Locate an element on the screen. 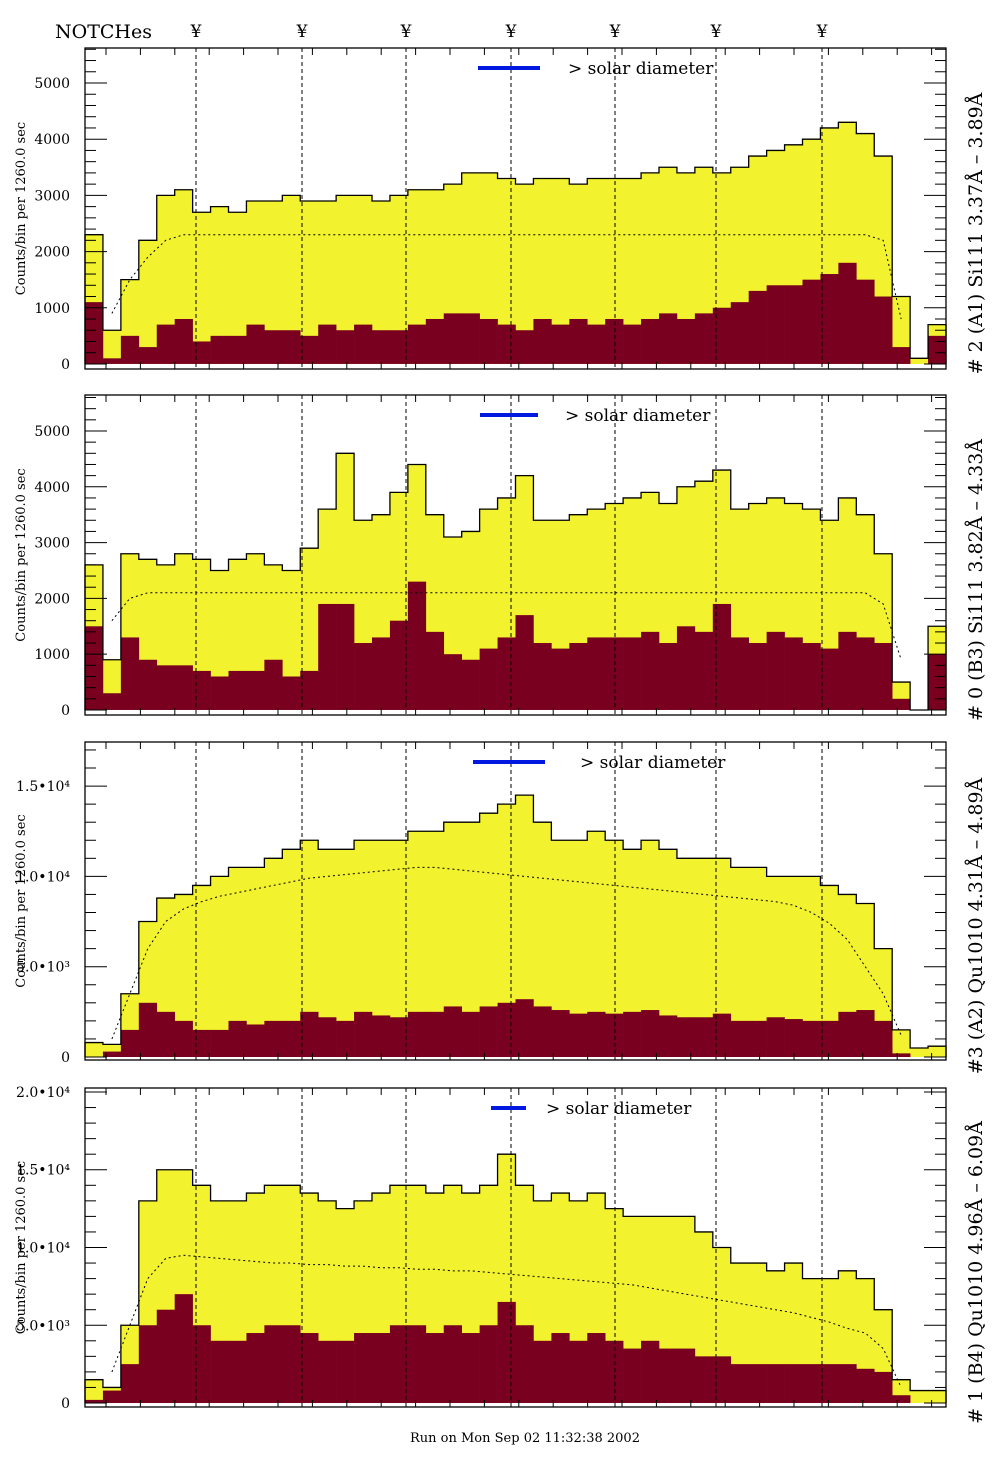 The width and height of the screenshot is (1004, 1476). total-counts-outline is located at coordinates (515, 242).